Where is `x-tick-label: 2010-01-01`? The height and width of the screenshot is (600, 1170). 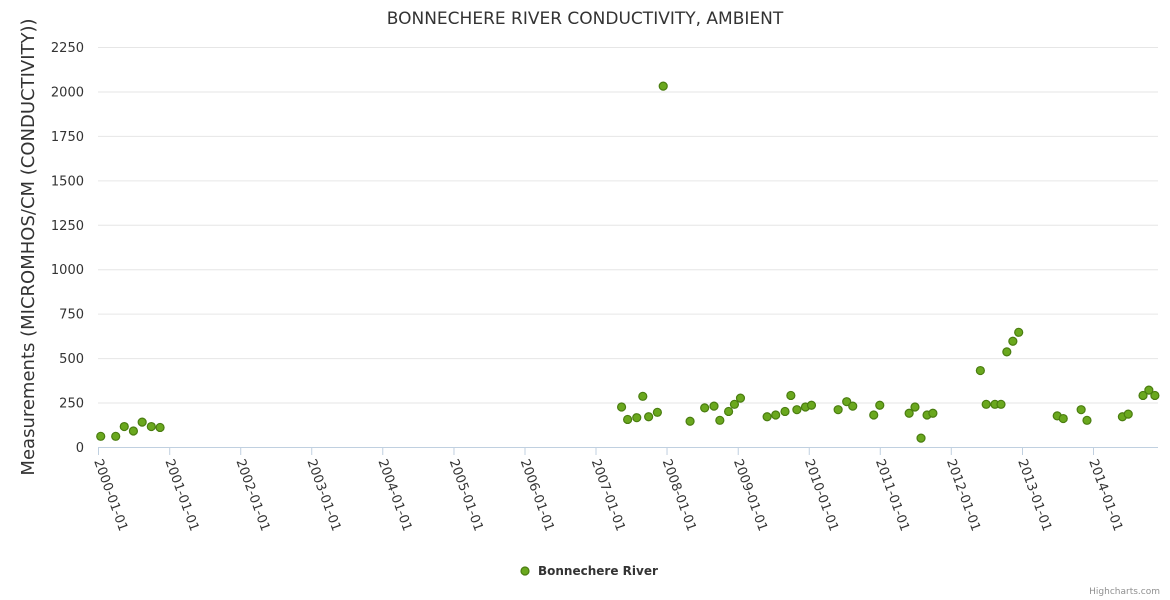 x-tick-label: 2010-01-01 is located at coordinates (821, 495).